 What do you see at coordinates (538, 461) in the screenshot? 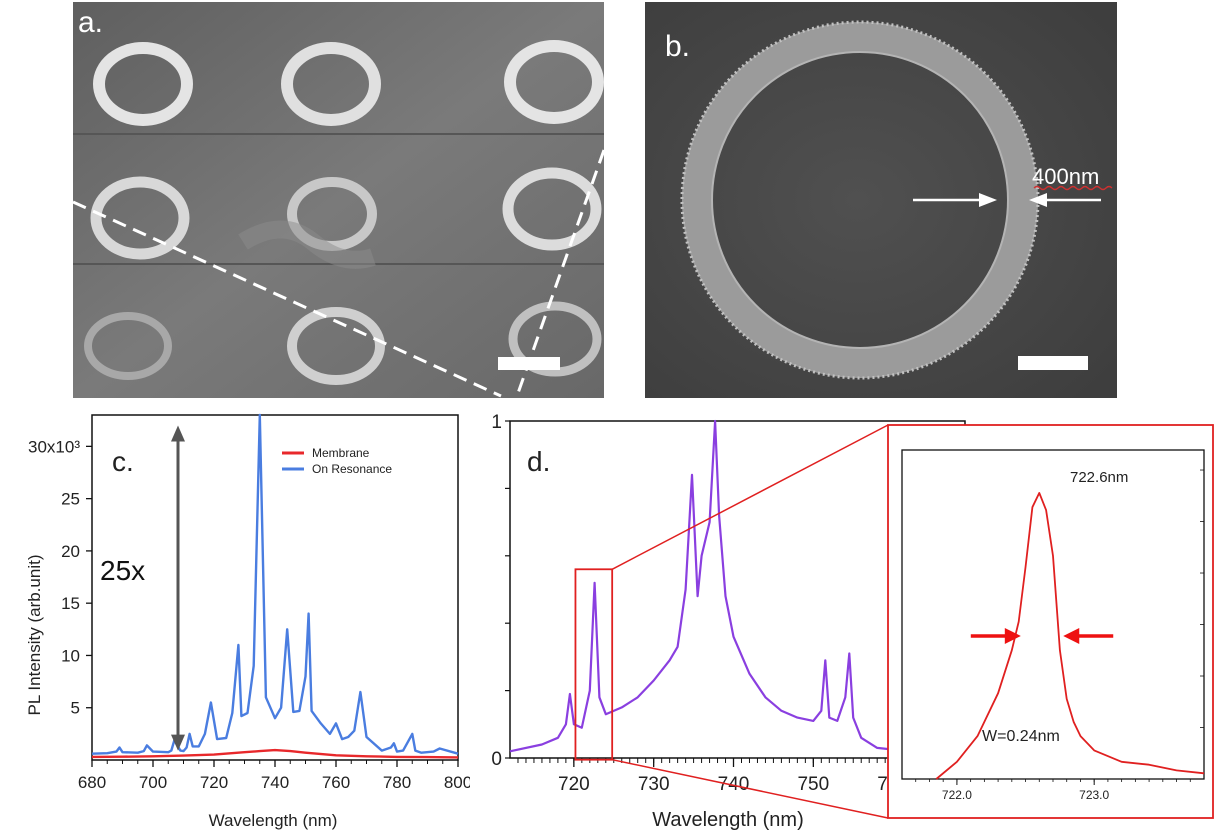
I see `panel-d-label: d.` at bounding box center [538, 461].